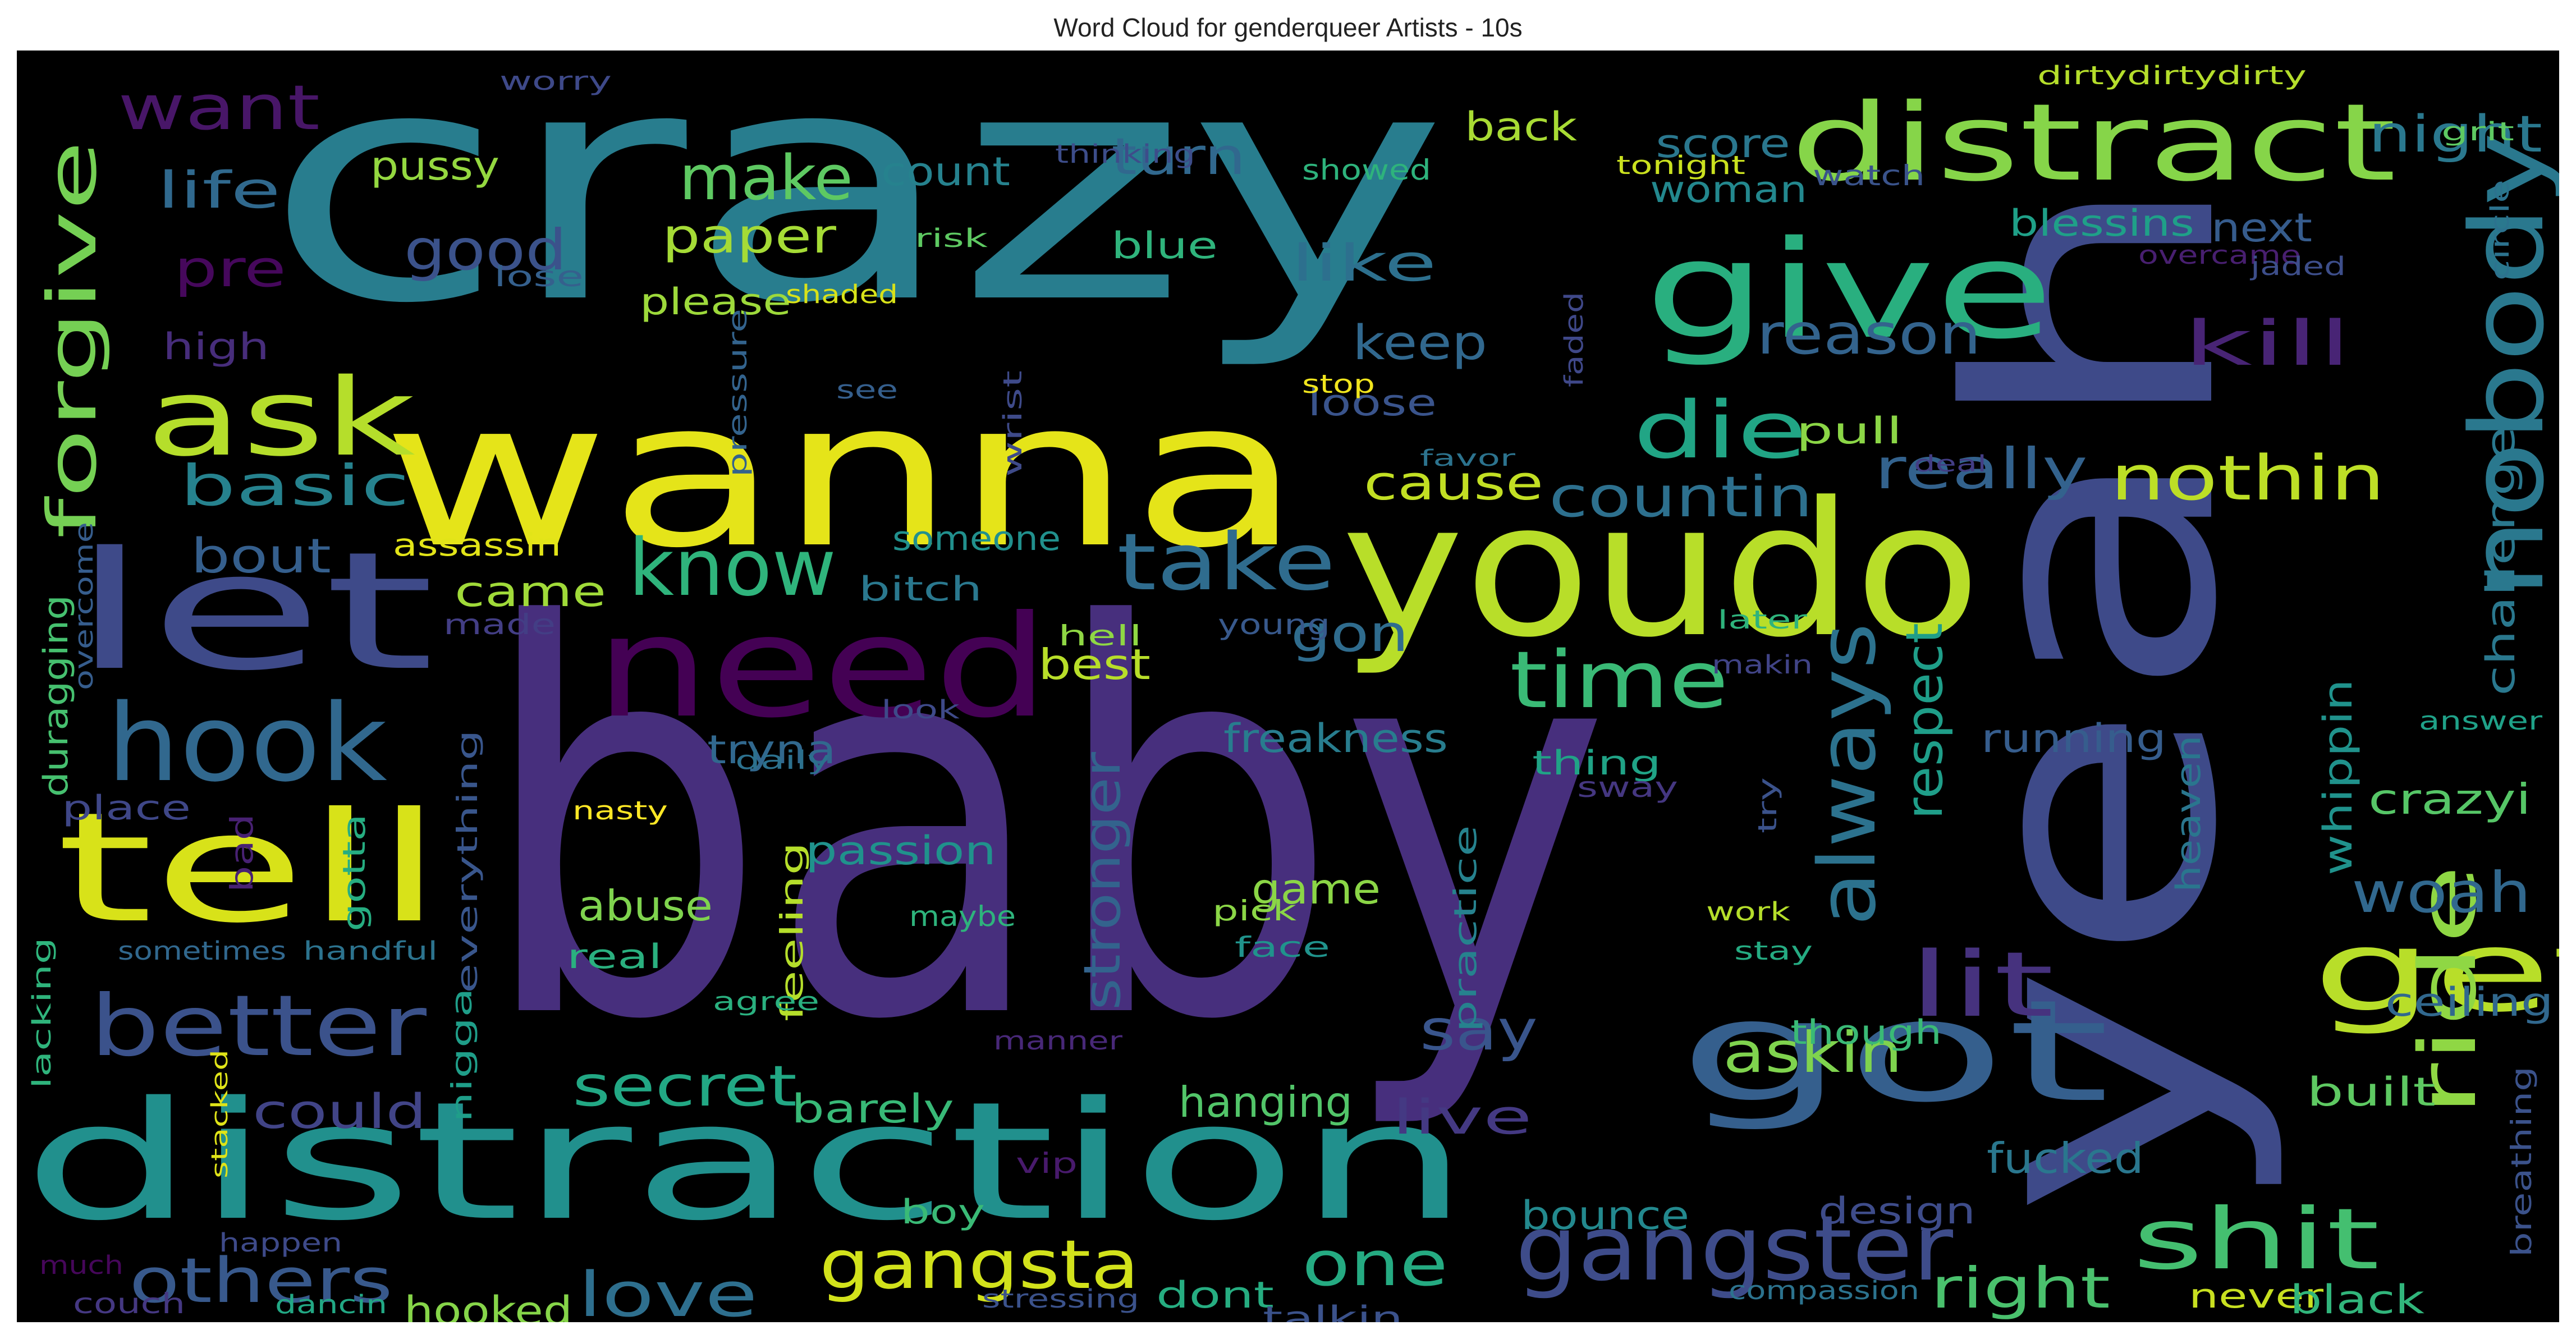 This screenshot has height=1339, width=2576. Describe the element at coordinates (2455, 134) in the screenshot. I see `word-night: night` at that location.